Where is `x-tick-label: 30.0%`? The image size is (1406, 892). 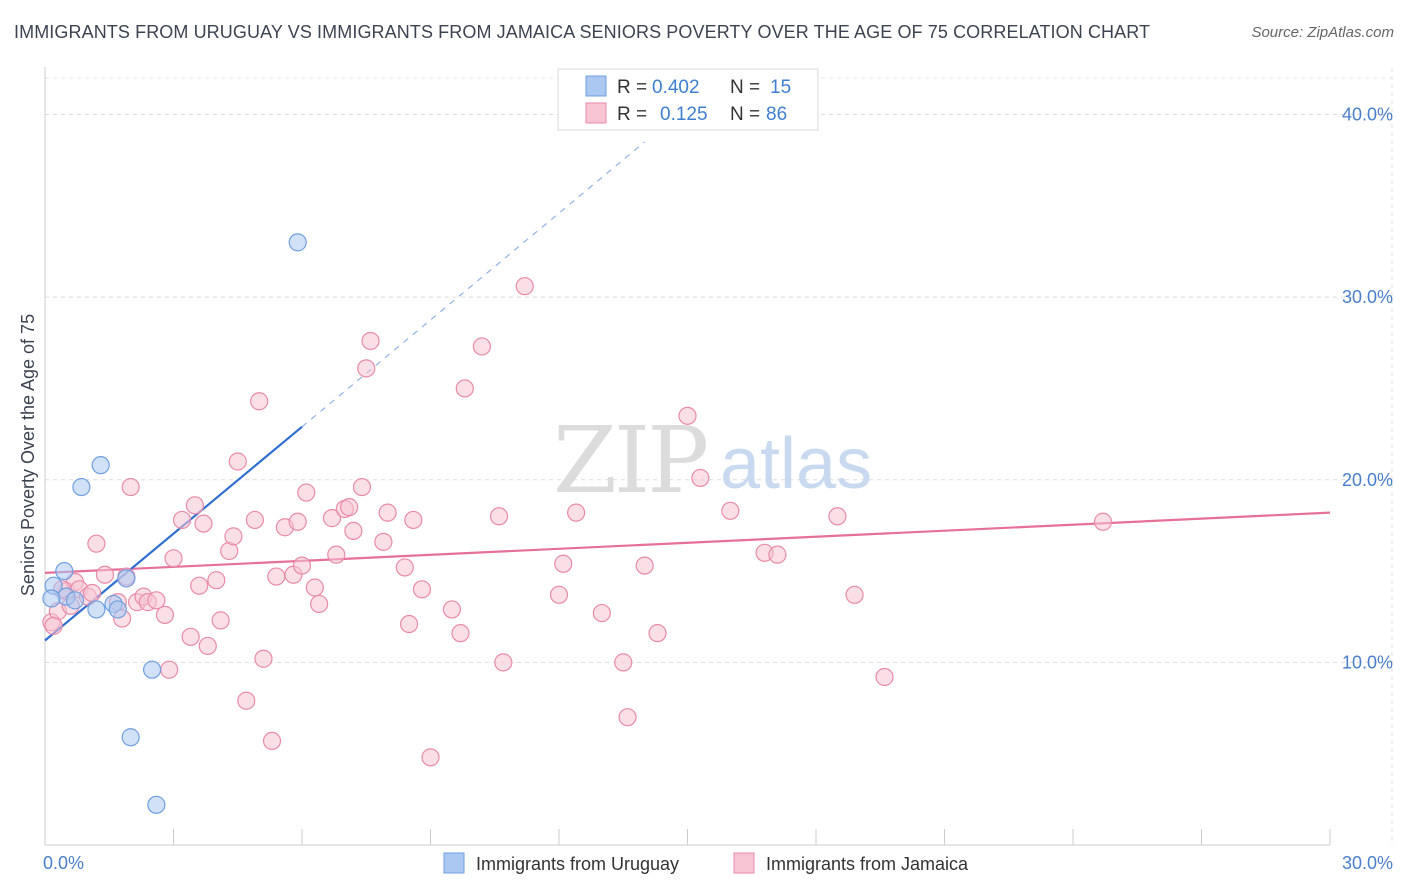 x-tick-label: 30.0% is located at coordinates (1367, 863).